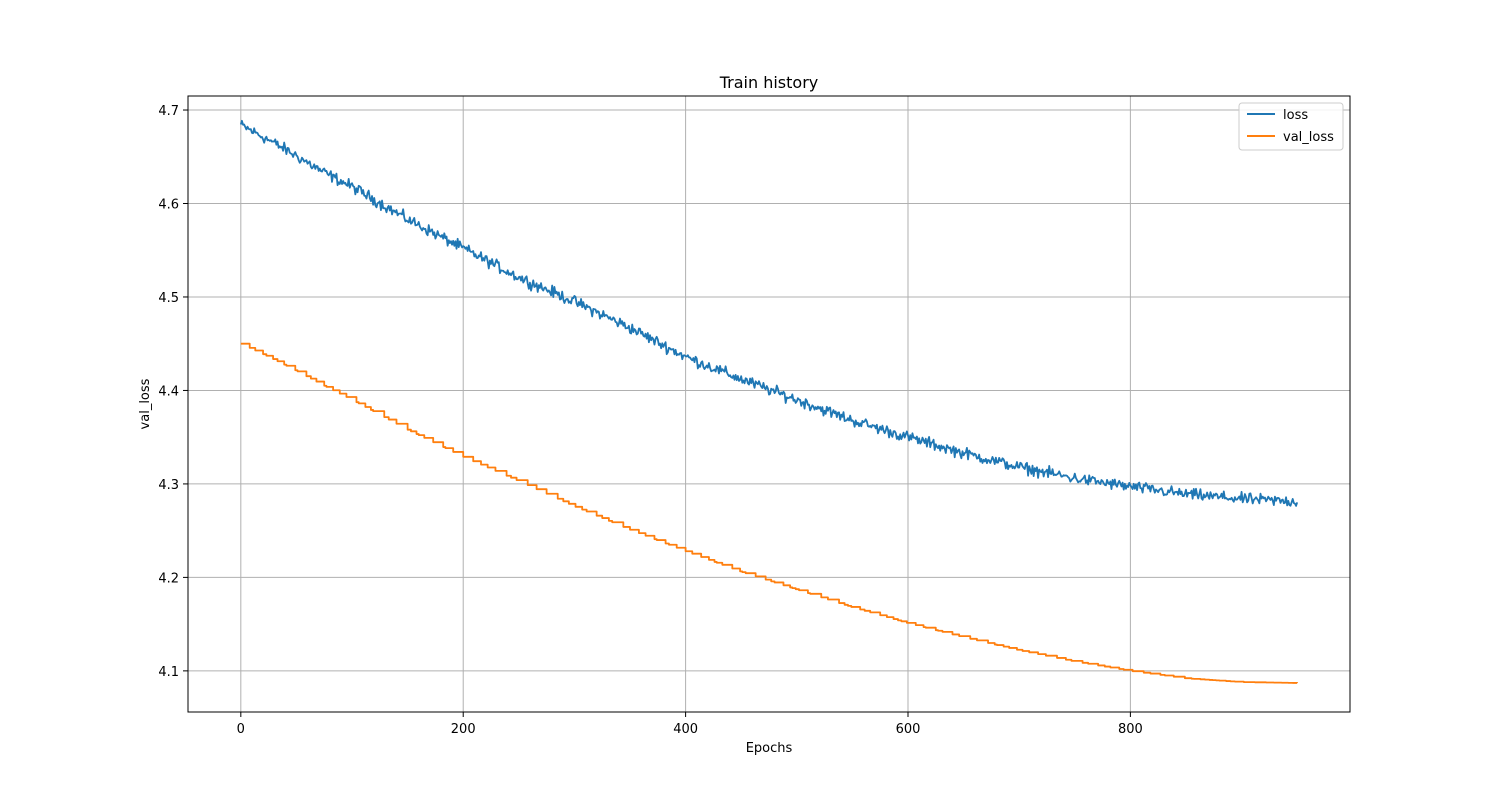  What do you see at coordinates (168, 204) in the screenshot?
I see `y-tick-label: 4.6` at bounding box center [168, 204].